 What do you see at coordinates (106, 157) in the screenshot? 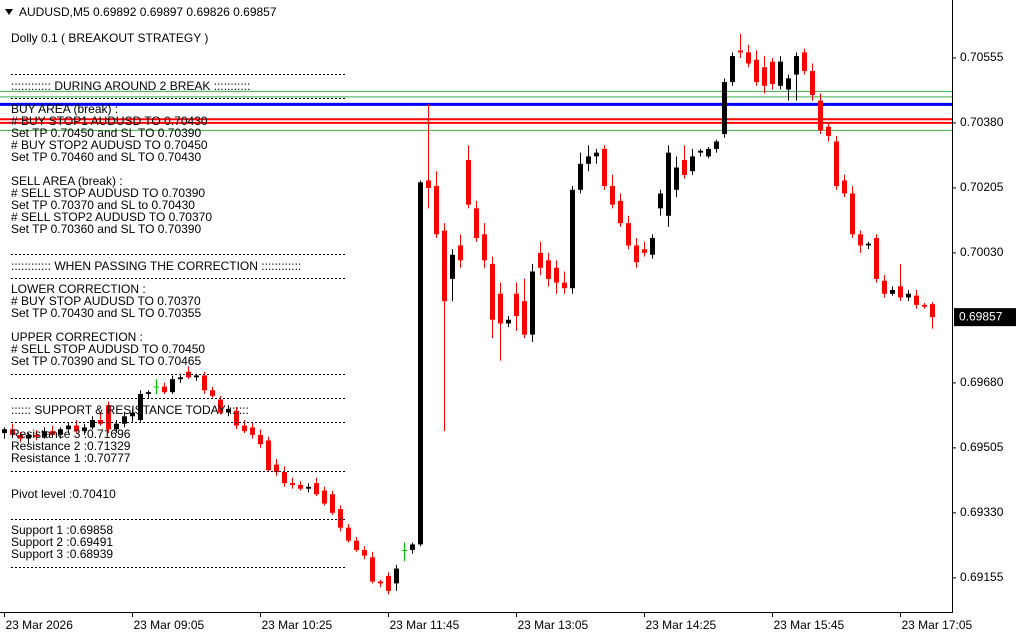
I see `panel-text: Set TP 0.70460 and SL TO 0.70430` at bounding box center [106, 157].